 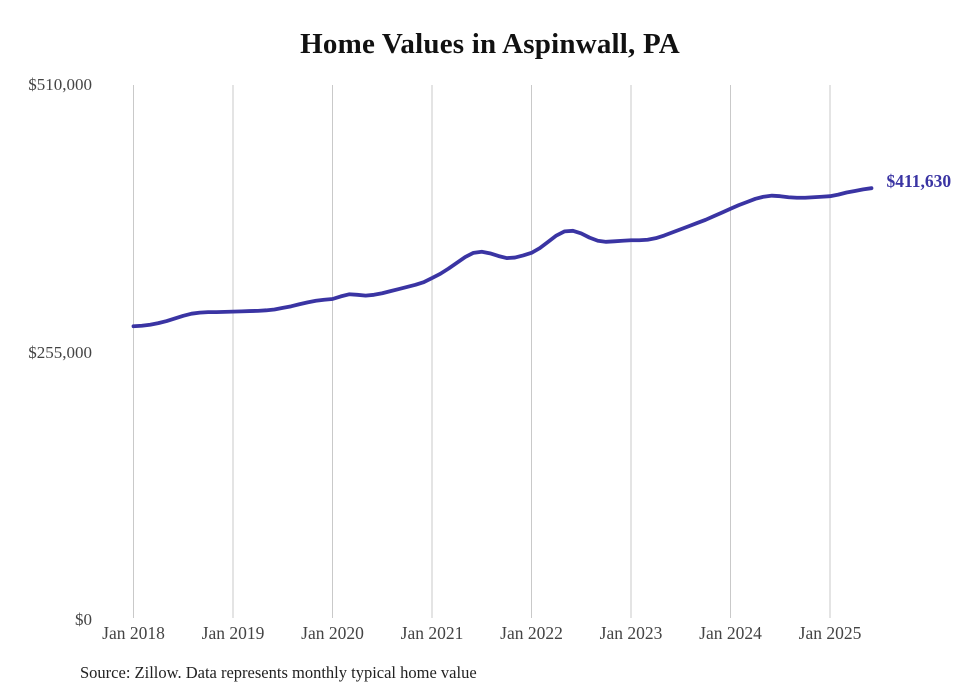 What do you see at coordinates (83, 619) in the screenshot?
I see `y-tick-label: $0` at bounding box center [83, 619].